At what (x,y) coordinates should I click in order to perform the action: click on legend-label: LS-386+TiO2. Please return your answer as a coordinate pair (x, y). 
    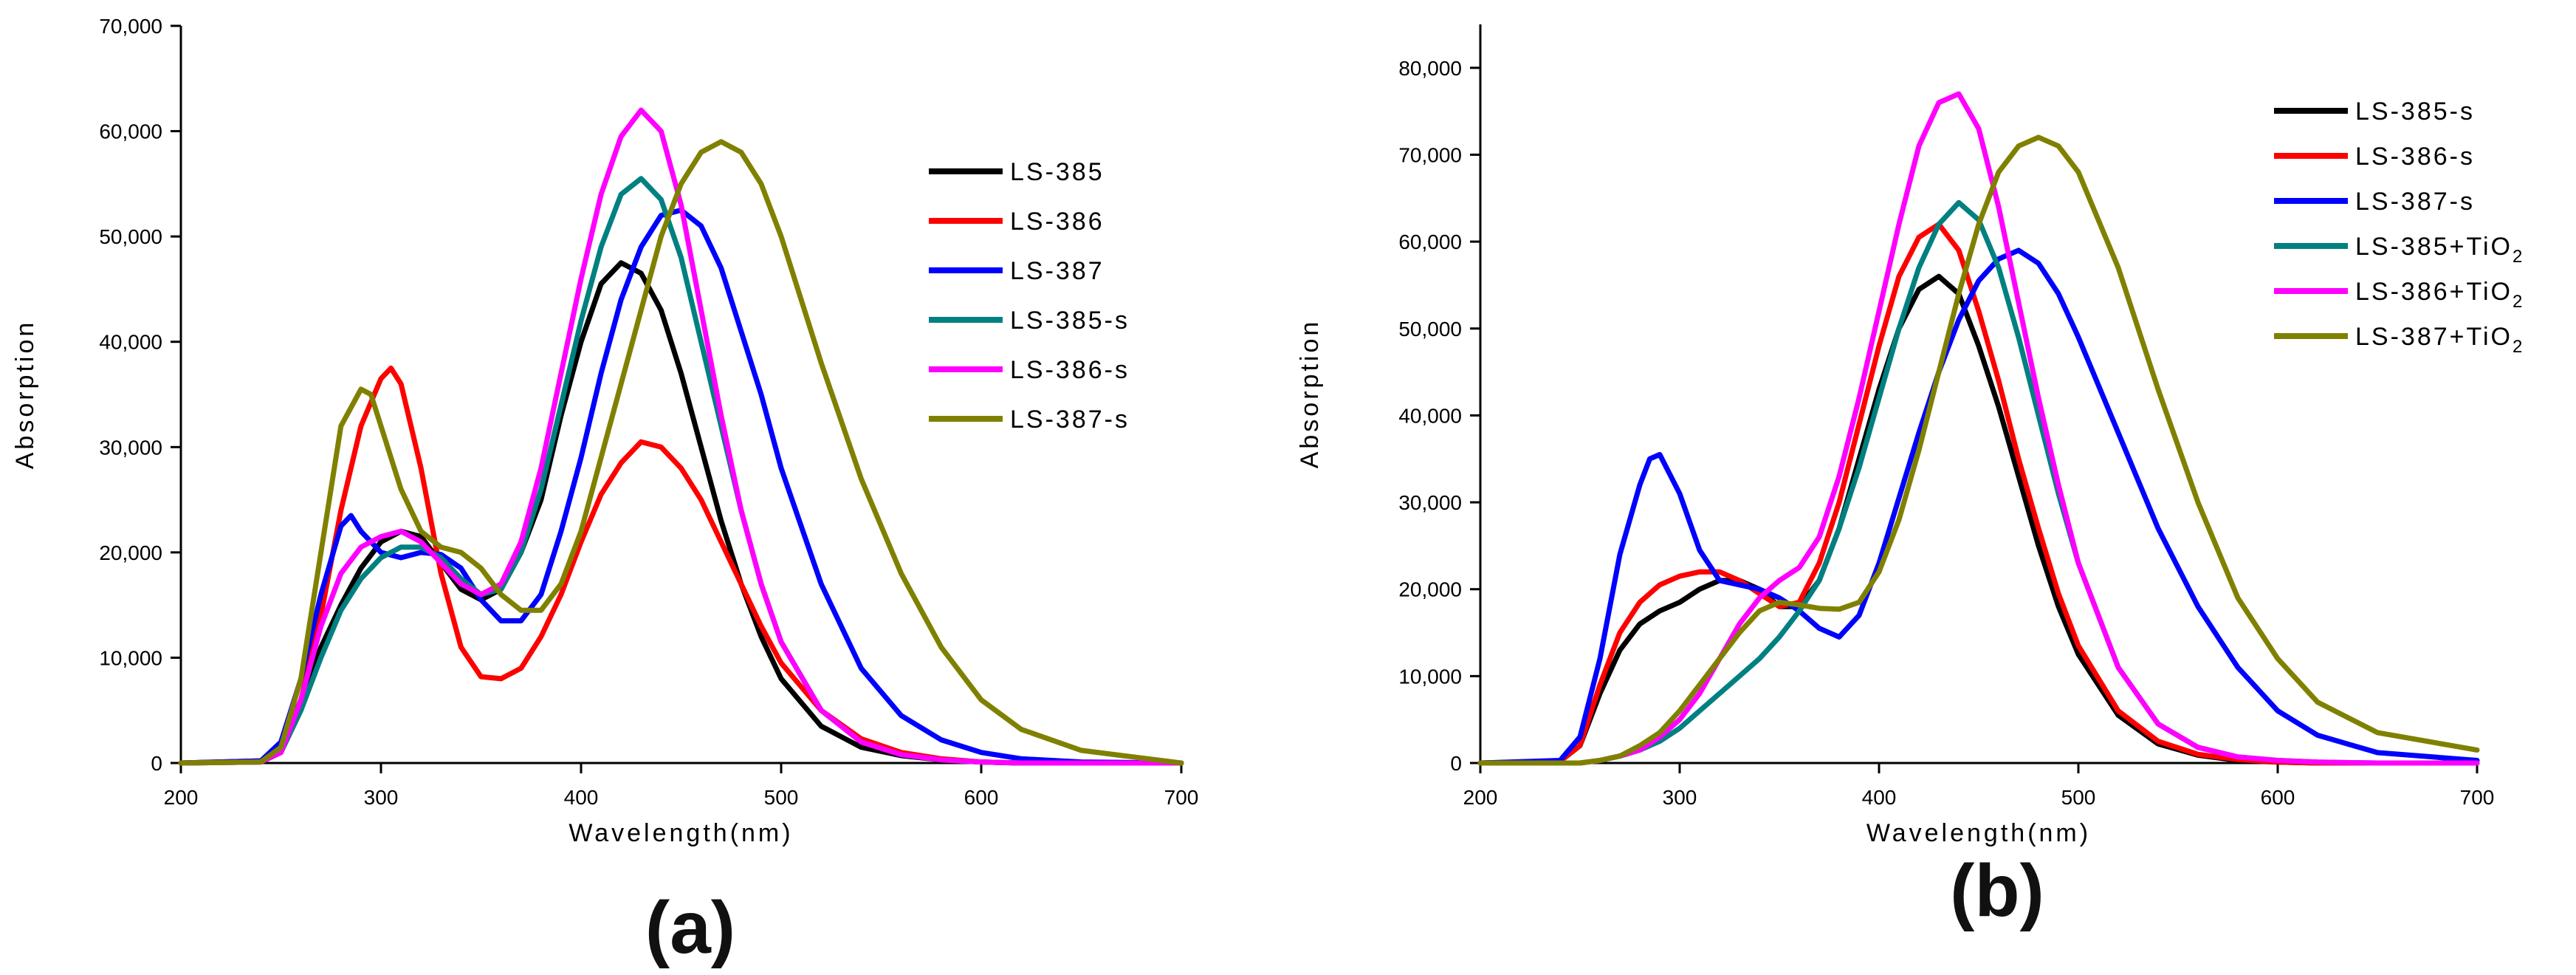
    Looking at the image, I should click on (2439, 295).